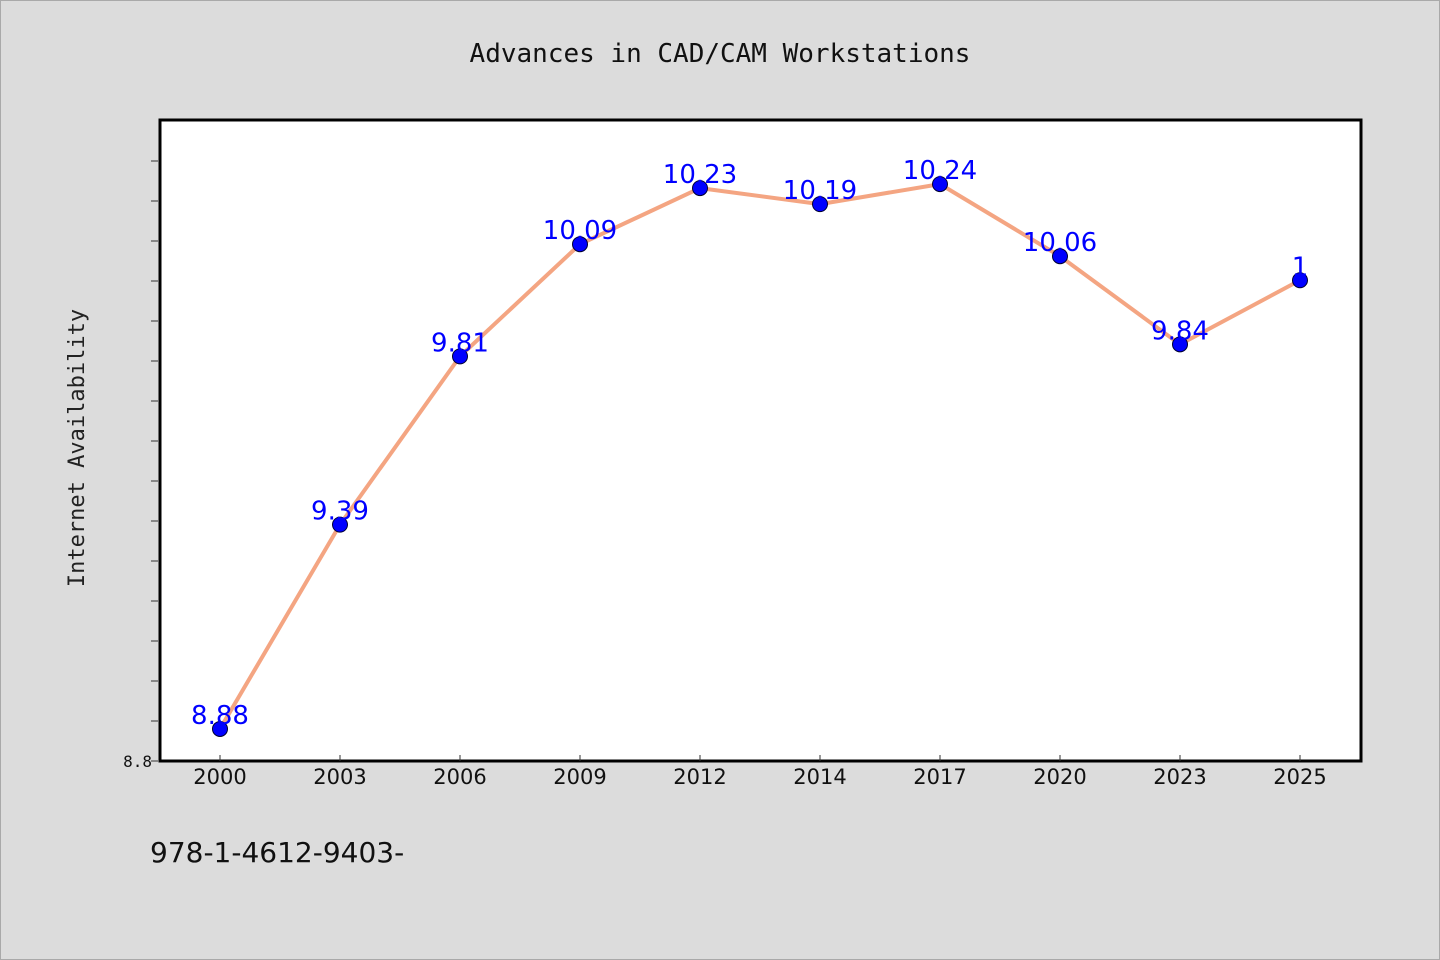 The image size is (1440, 960). What do you see at coordinates (699, 777) in the screenshot?
I see `x-tick-label: 2012` at bounding box center [699, 777].